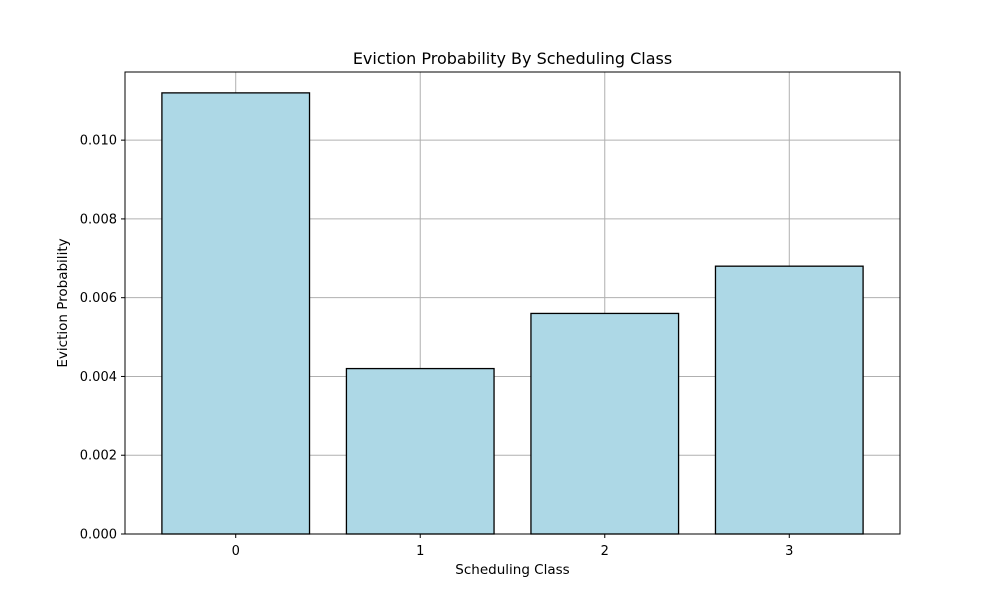  Describe the element at coordinates (512, 570) in the screenshot. I see `x-axis-label: Scheduling Class` at that location.